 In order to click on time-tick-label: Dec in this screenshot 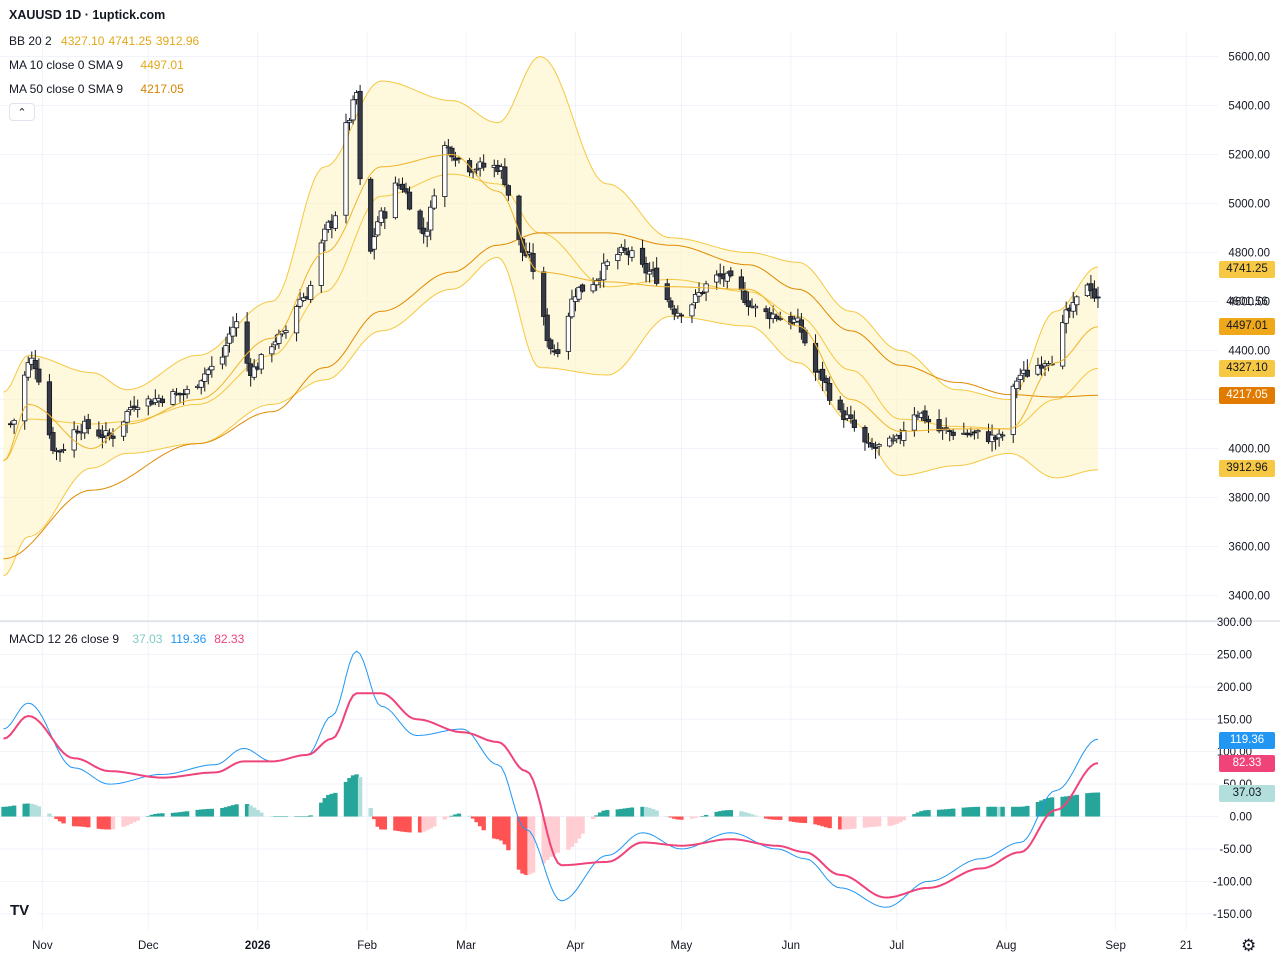, I will do `click(148, 946)`.